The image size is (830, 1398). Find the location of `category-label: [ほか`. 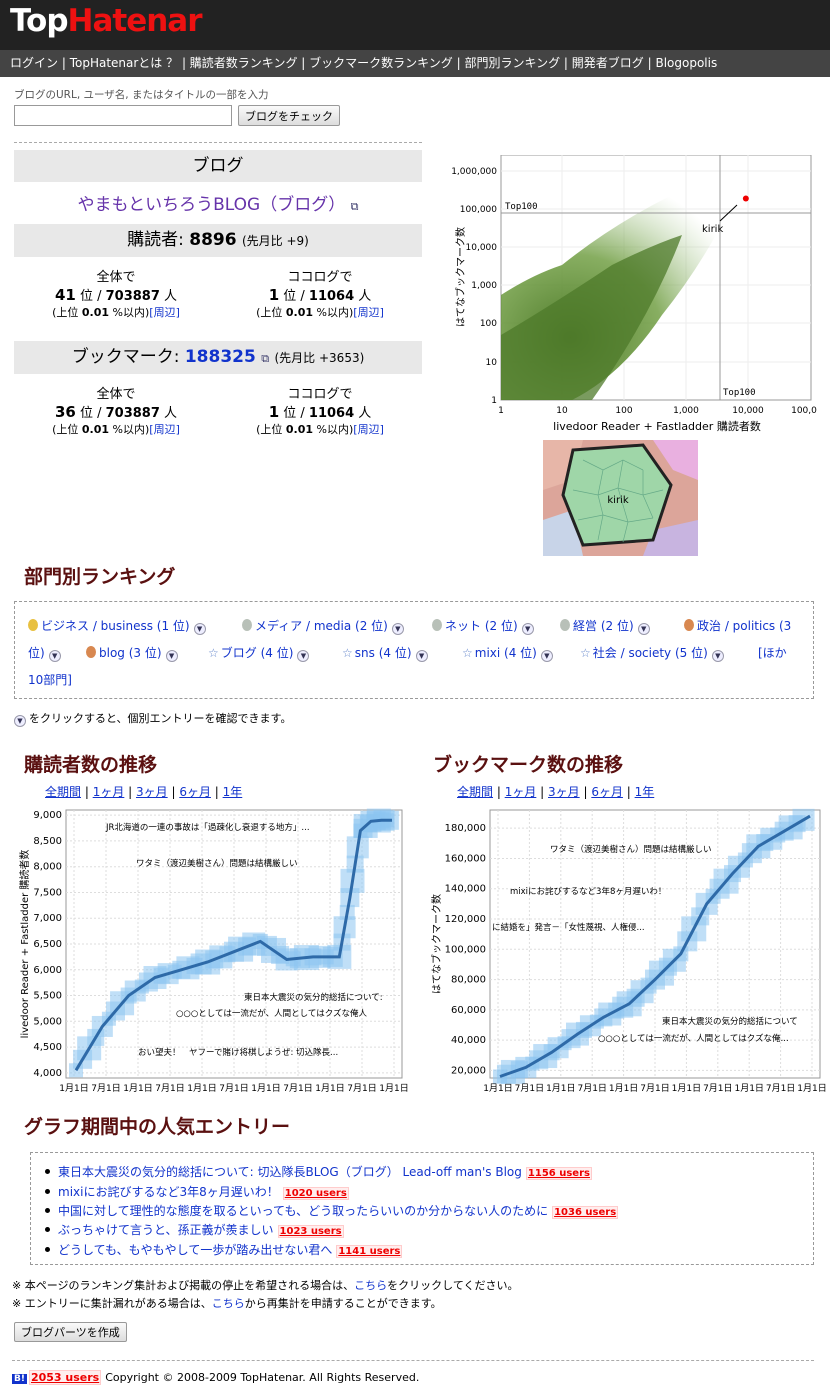

category-label: [ほか is located at coordinates (772, 653).